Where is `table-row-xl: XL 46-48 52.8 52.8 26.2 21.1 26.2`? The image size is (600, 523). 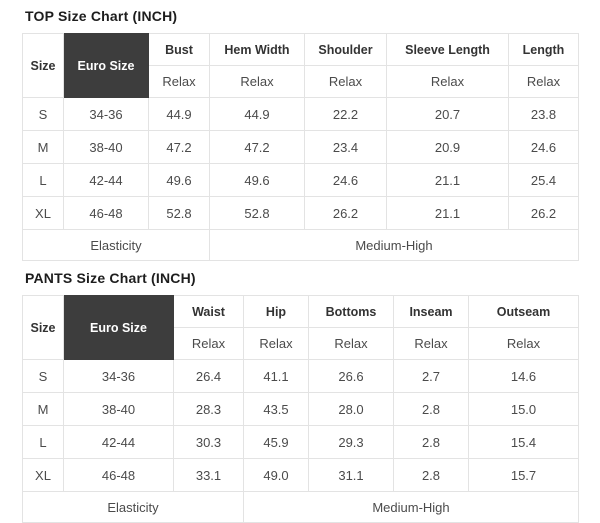 table-row-xl: XL 46-48 52.8 52.8 26.2 21.1 26.2 is located at coordinates (300, 213).